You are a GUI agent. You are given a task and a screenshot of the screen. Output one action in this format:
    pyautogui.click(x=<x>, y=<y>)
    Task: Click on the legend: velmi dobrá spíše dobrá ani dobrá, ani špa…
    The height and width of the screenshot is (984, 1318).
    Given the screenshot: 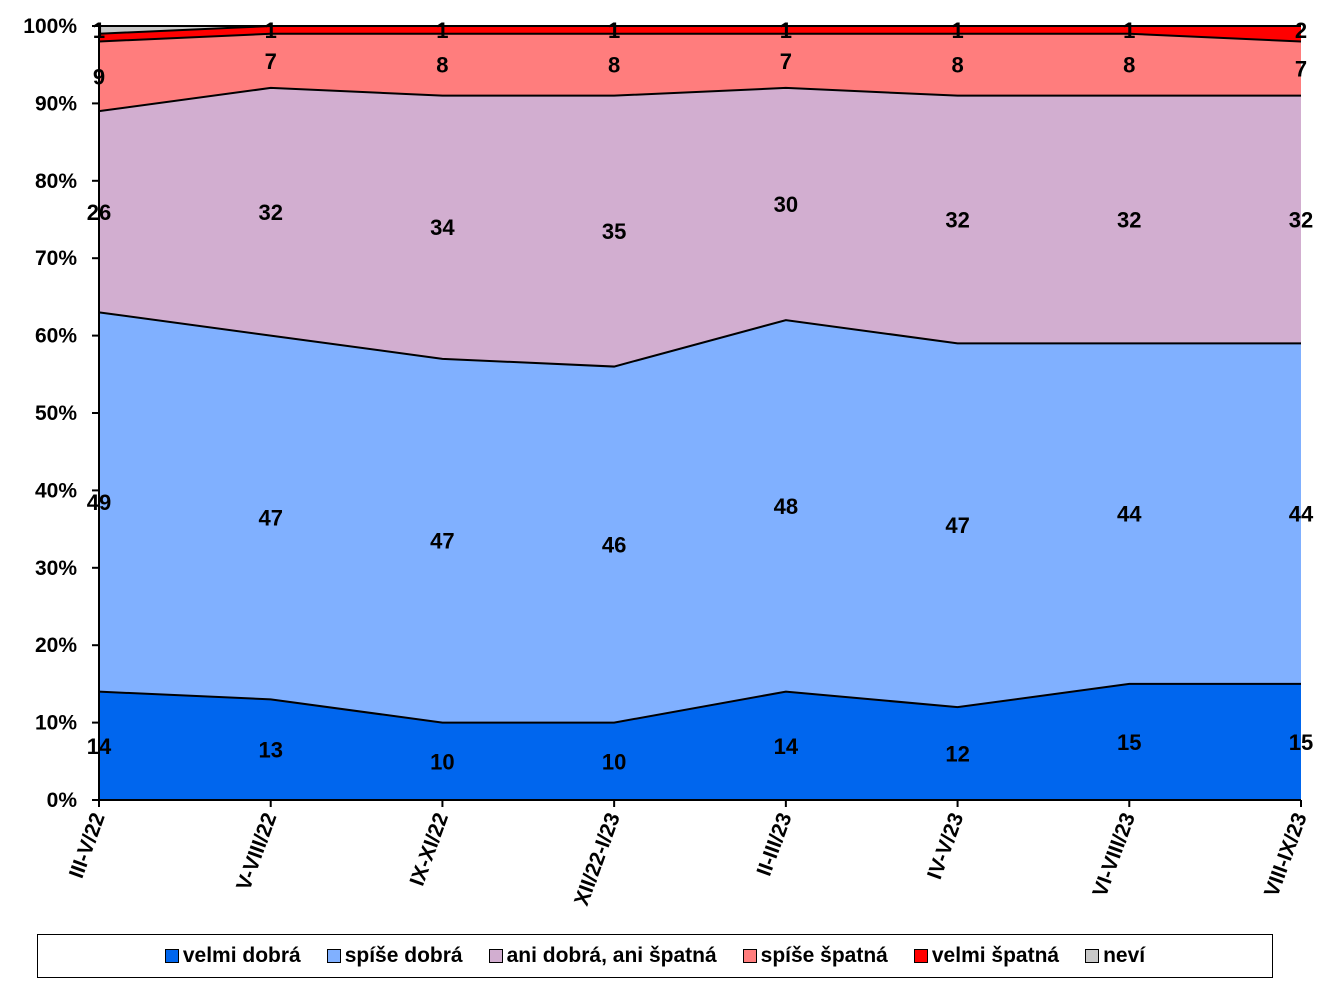 What is the action you would take?
    pyautogui.click(x=655, y=956)
    